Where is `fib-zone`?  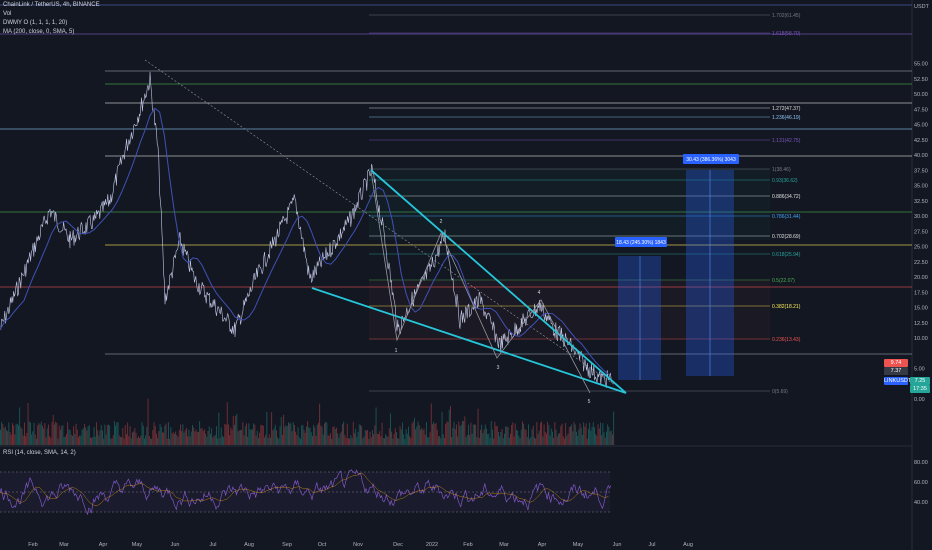
fib-zone is located at coordinates (569, 204).